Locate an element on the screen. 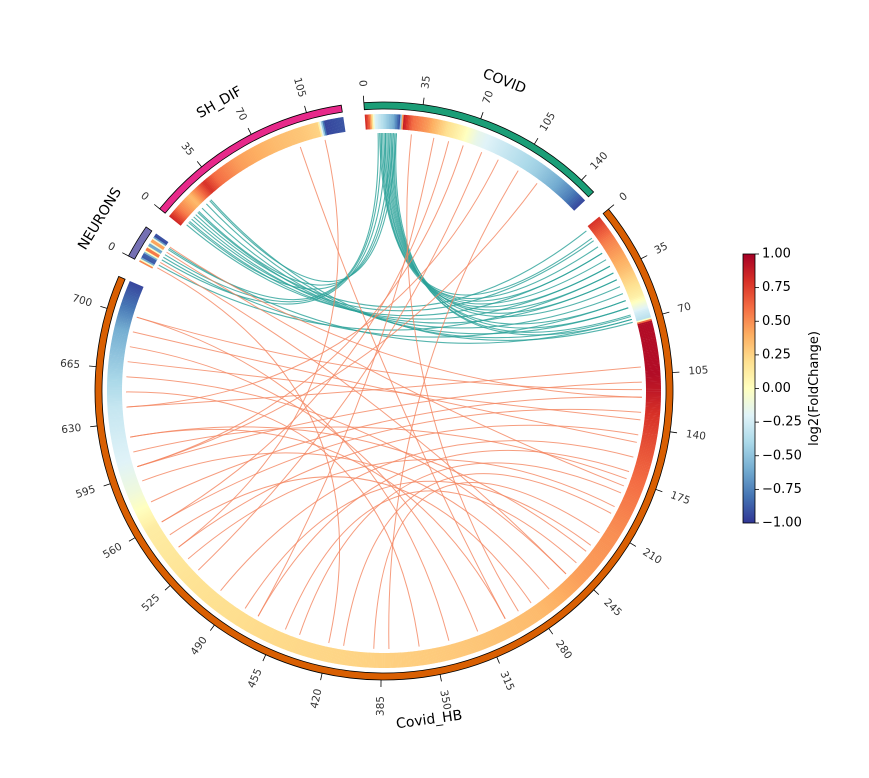  colorbar-tick-label: −0.75 is located at coordinates (782, 489).